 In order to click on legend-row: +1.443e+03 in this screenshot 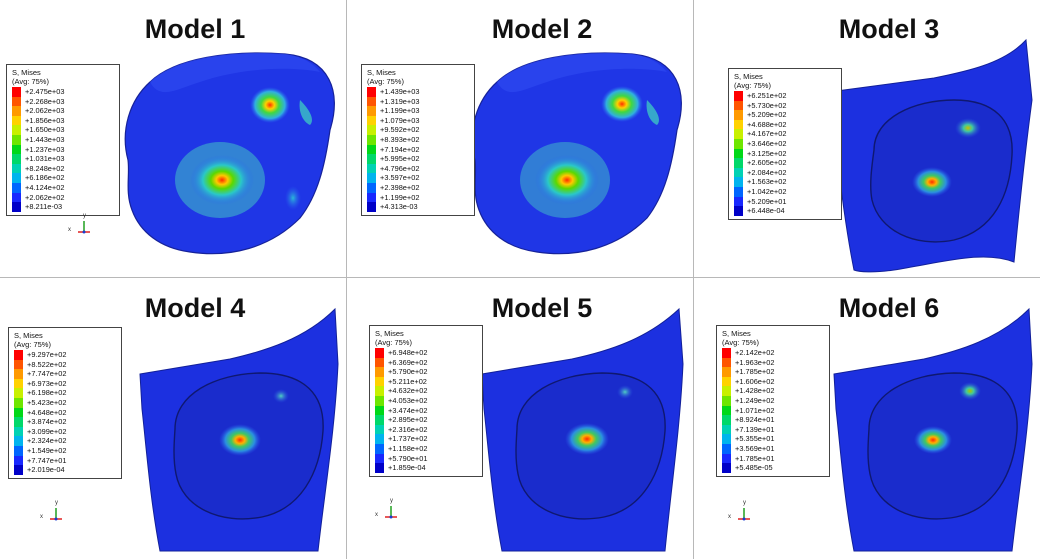, I will do `click(64, 140)`.